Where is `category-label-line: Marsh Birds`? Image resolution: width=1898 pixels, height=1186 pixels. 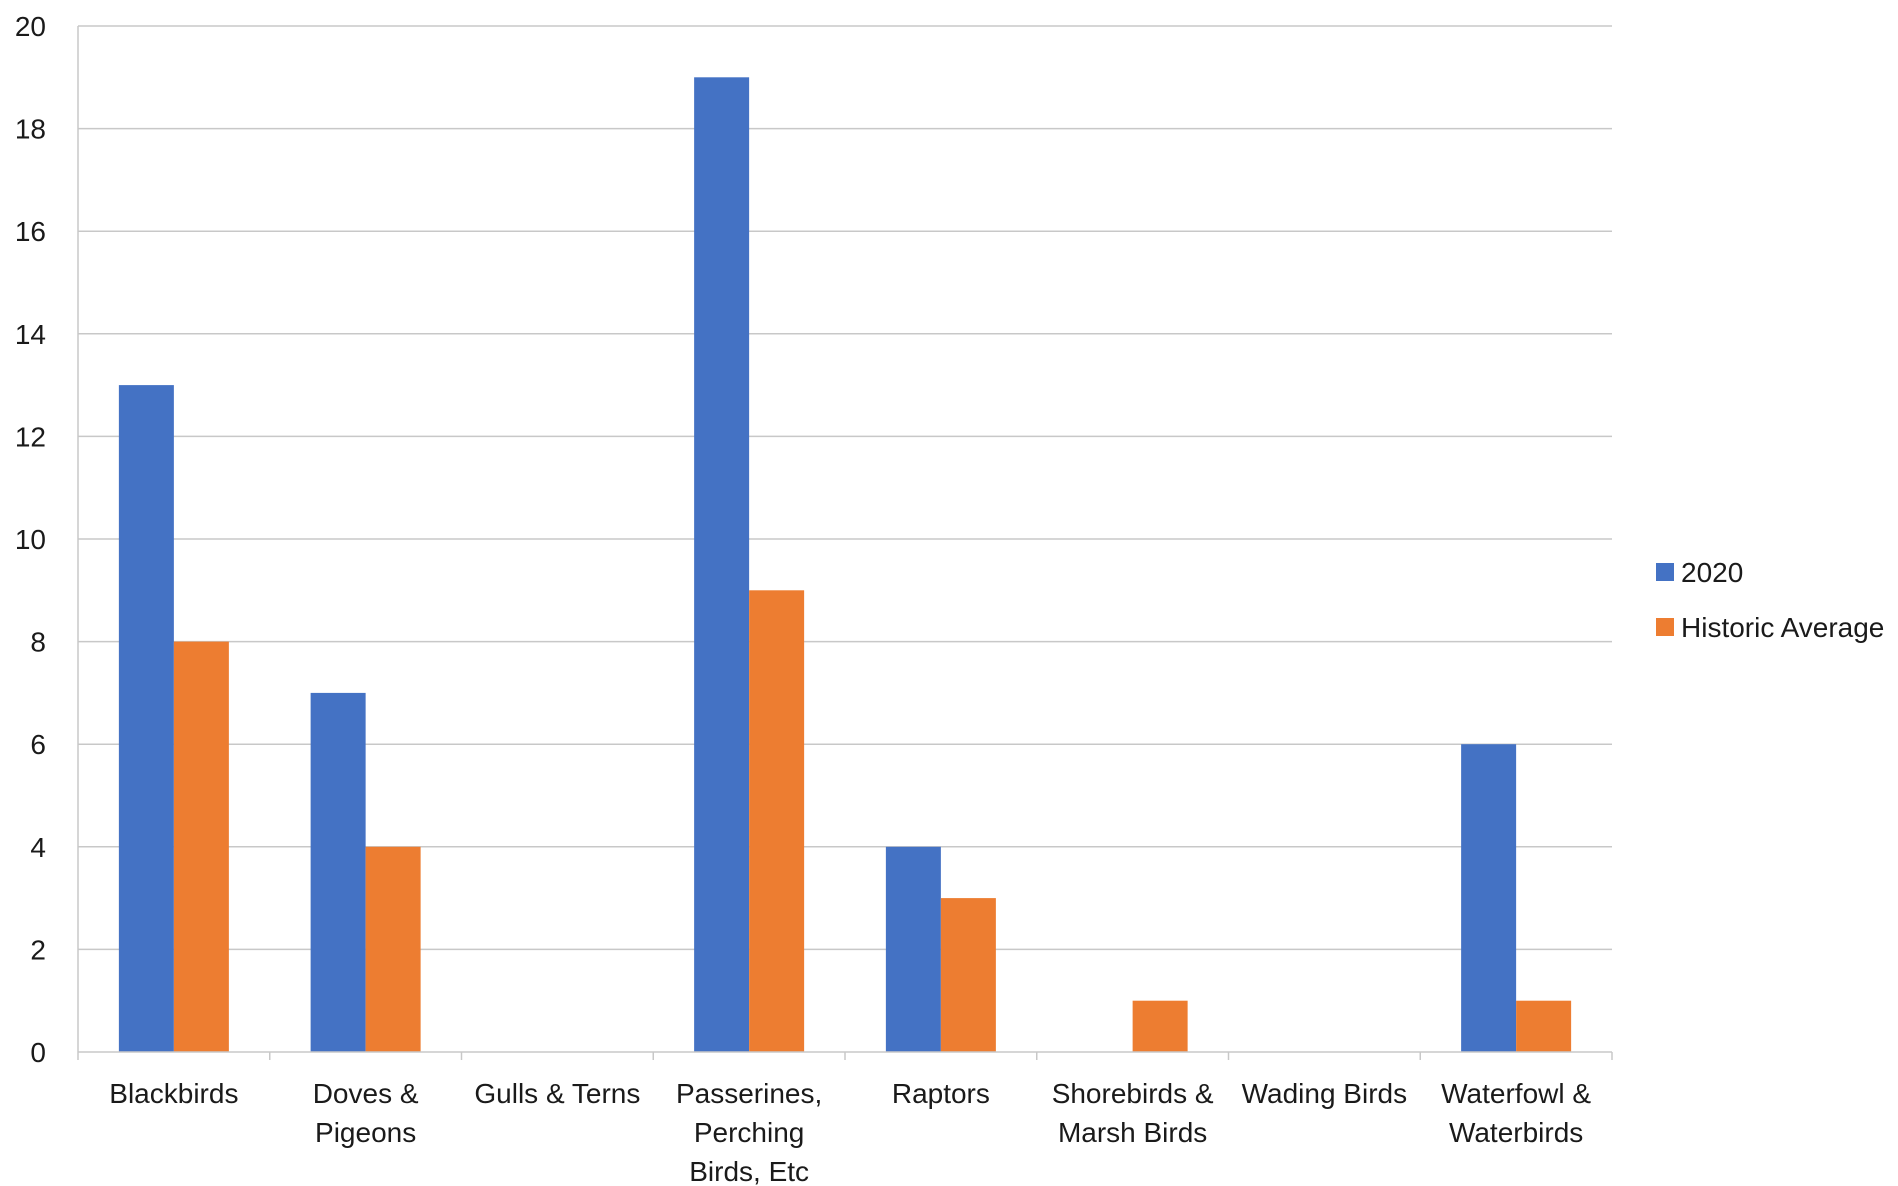
category-label-line: Marsh Birds is located at coordinates (1132, 1132).